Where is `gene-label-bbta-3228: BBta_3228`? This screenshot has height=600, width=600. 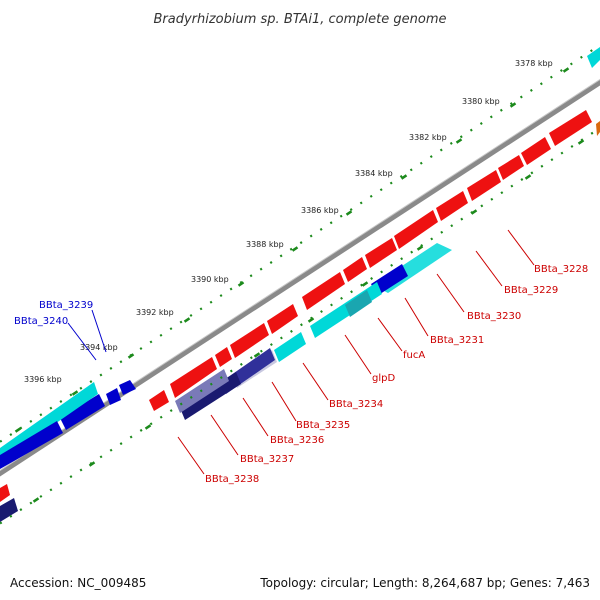 gene-label-bbta-3228: BBta_3228 is located at coordinates (561, 269).